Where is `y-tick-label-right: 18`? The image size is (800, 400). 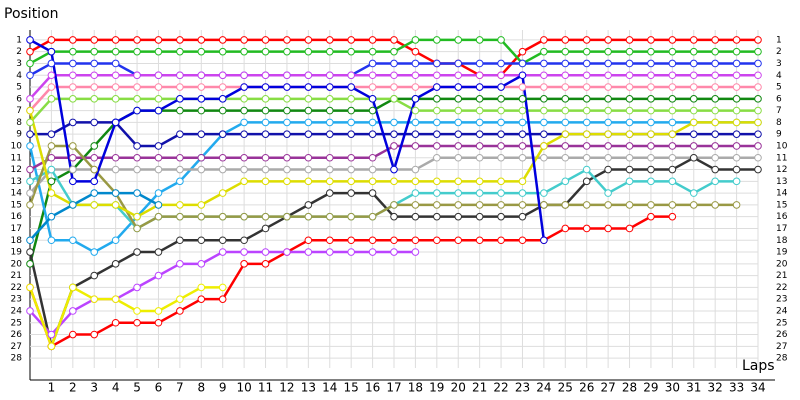
y-tick-label-right: 18 is located at coordinates (782, 241).